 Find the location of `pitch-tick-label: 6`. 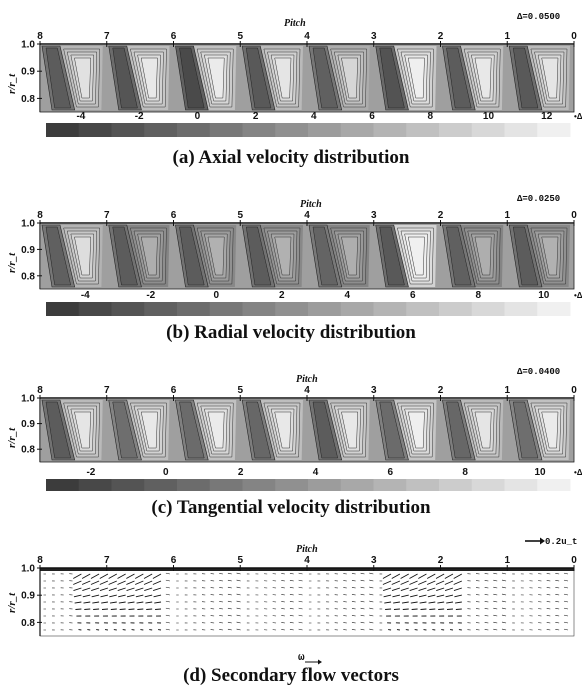

pitch-tick-label: 6 is located at coordinates (174, 390).